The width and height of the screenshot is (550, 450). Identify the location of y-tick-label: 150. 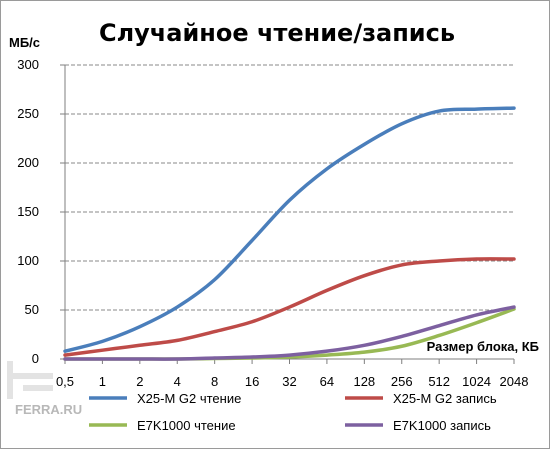
(28, 211).